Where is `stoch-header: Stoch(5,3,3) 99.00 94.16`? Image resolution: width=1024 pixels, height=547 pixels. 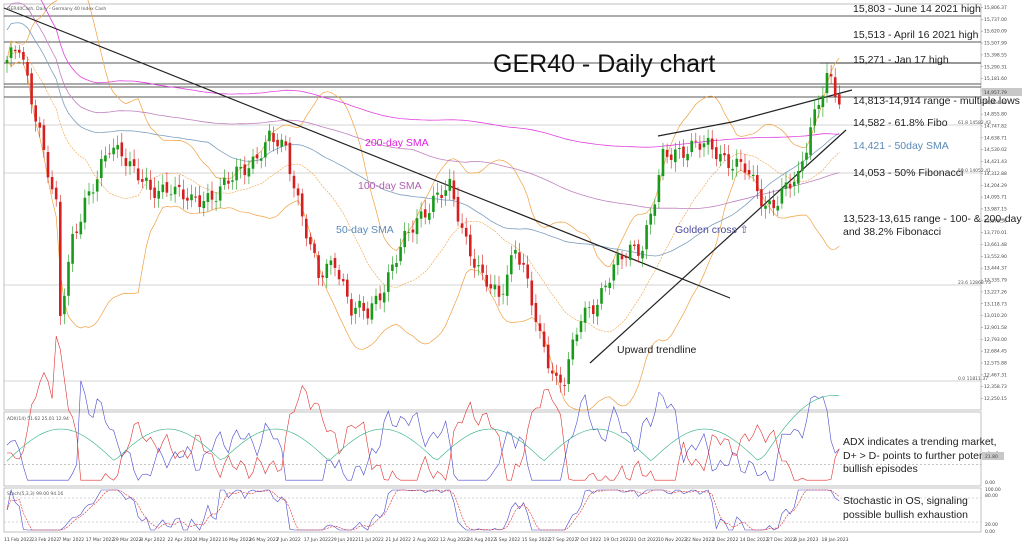
stoch-header: Stoch(5,3,3) 99.00 94.16 is located at coordinates (35, 494).